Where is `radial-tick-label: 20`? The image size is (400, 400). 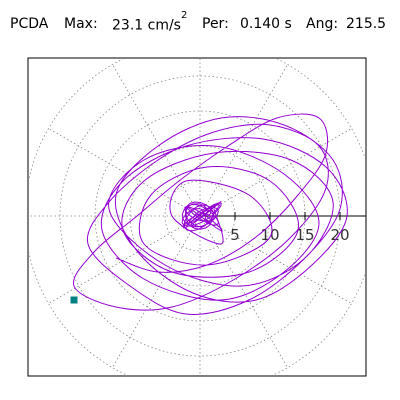
radial-tick-label: 20 is located at coordinates (339, 235).